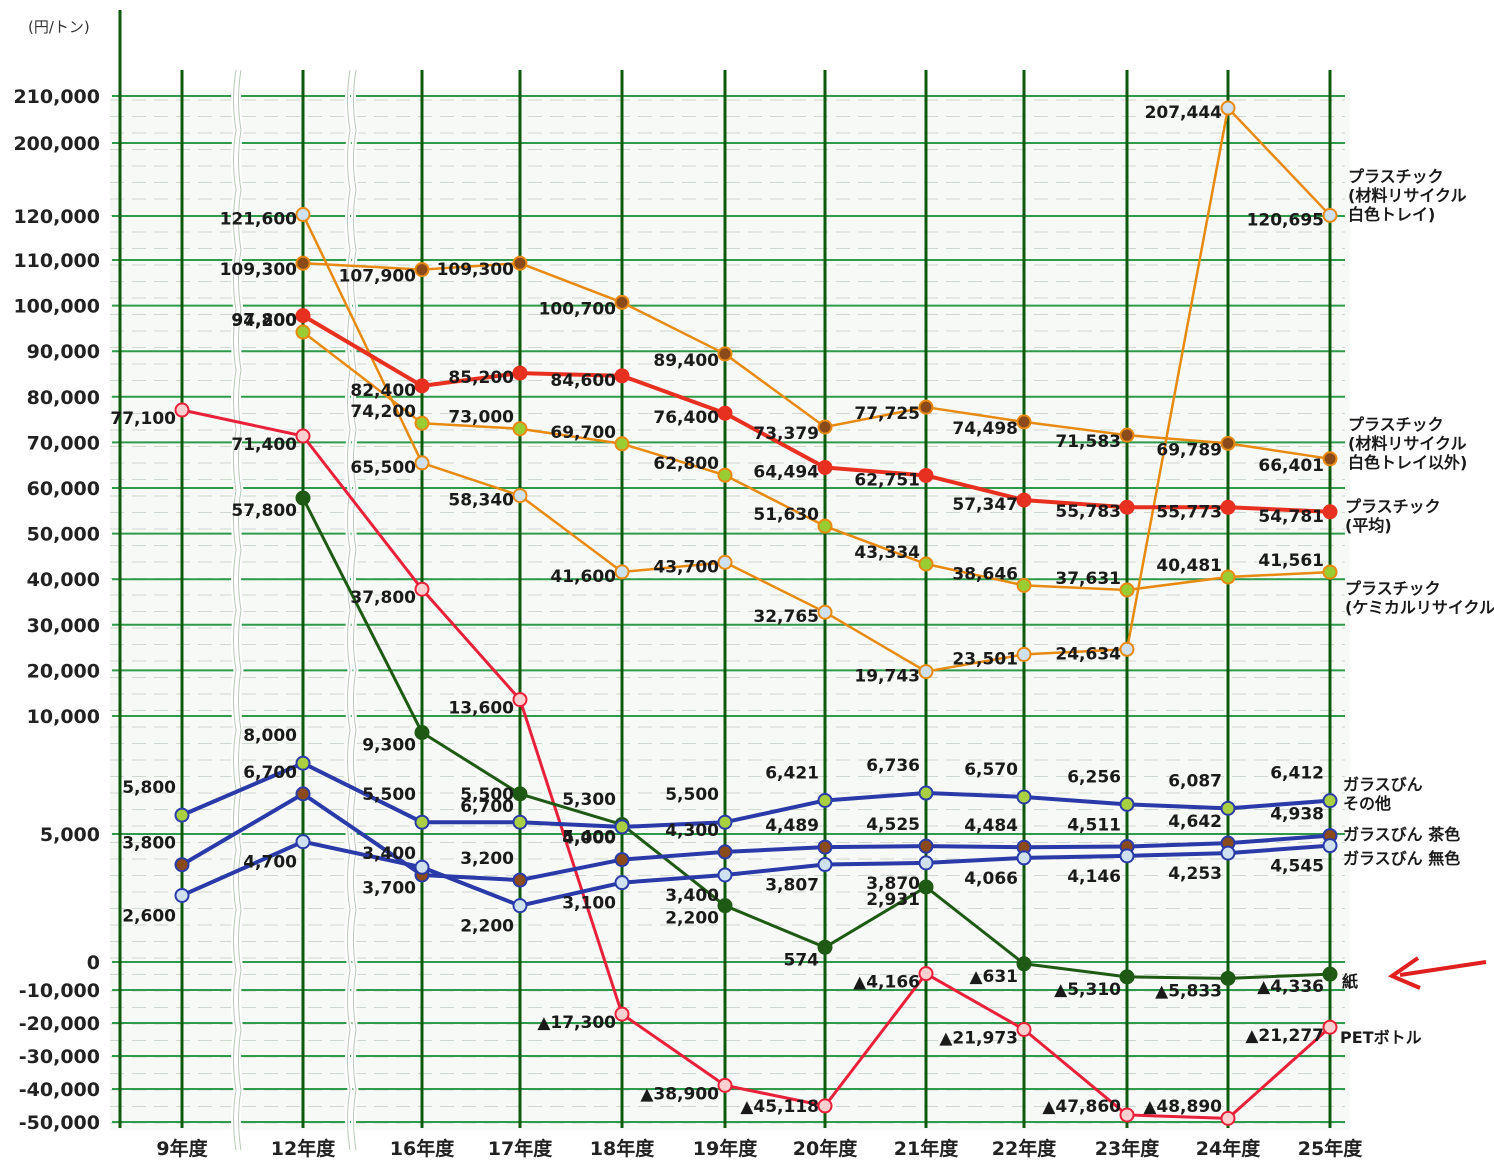 This screenshot has width=1494, height=1168. Describe the element at coordinates (63, 489) in the screenshot. I see `y-tick-label: 60,000` at that location.